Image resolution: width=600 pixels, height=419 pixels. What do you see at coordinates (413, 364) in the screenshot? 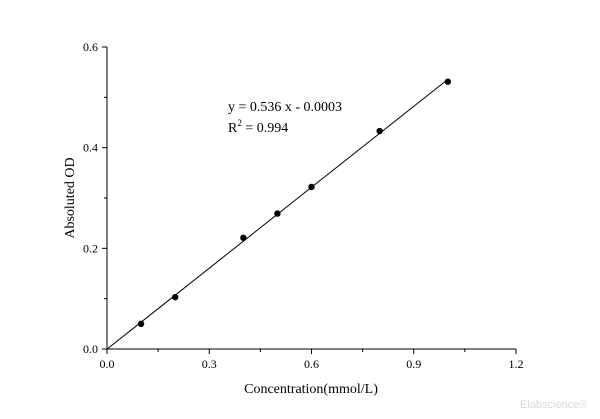
I see `x-tick-label: 0.9` at bounding box center [413, 364].